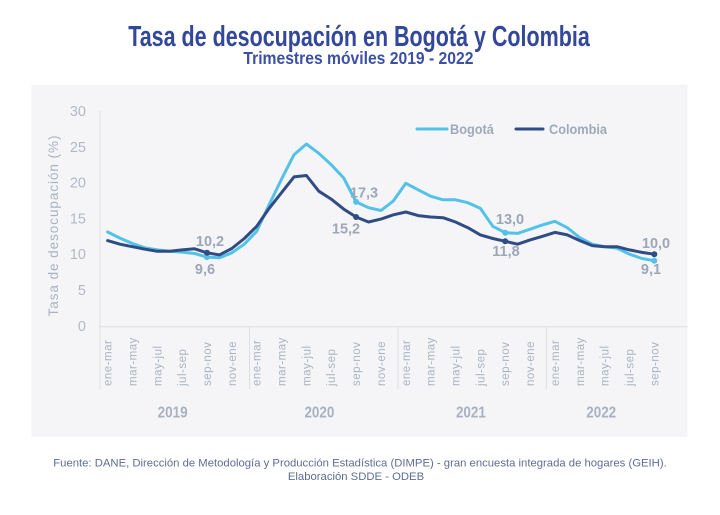 The image size is (720, 515). What do you see at coordinates (82, 327) in the screenshot?
I see `svg-text: 0` at bounding box center [82, 327].